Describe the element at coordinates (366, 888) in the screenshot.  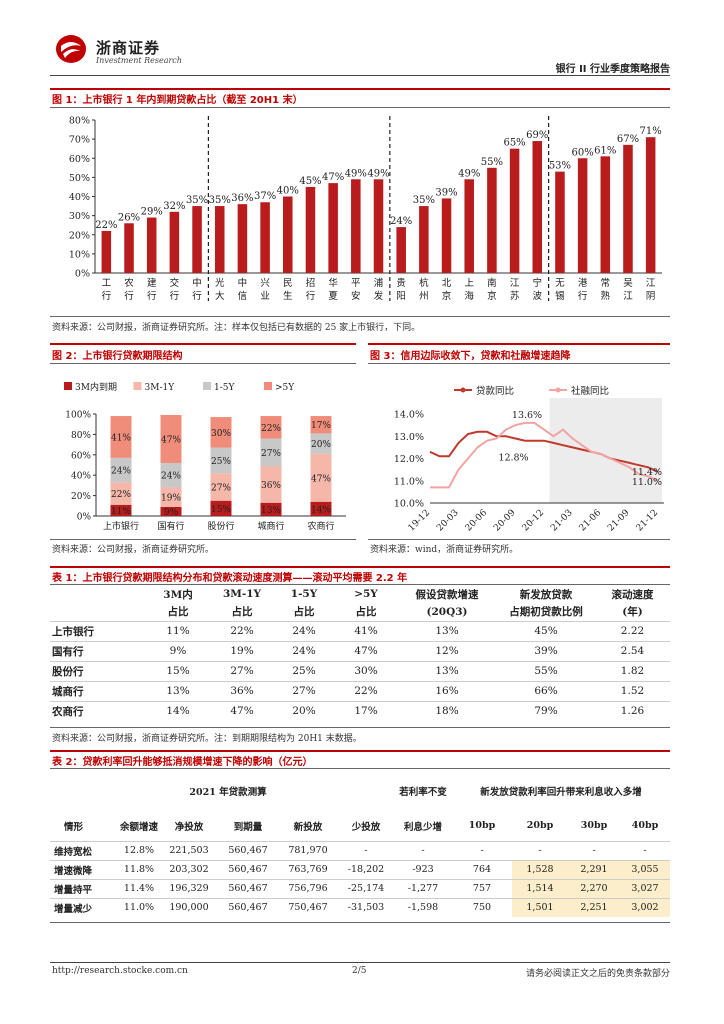
I see `table2-cell: -25,174` at that location.